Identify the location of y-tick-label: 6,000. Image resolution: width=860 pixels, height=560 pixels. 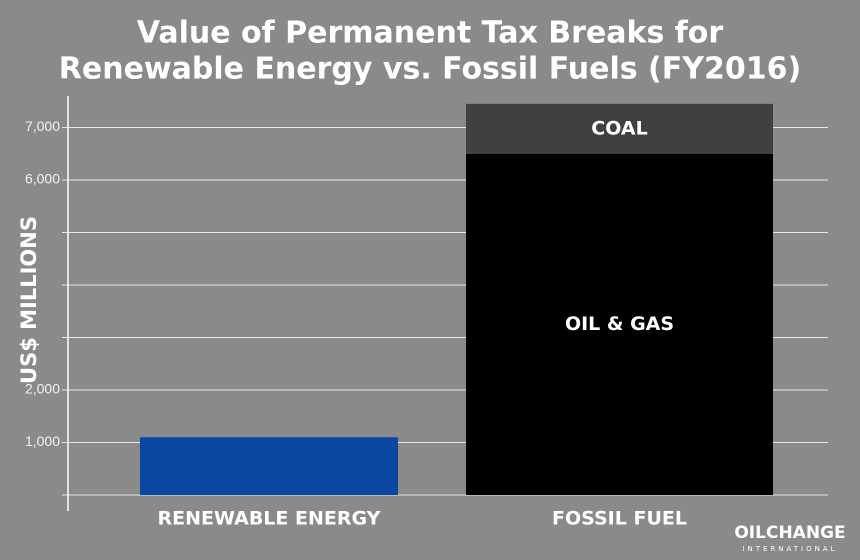
(42, 179).